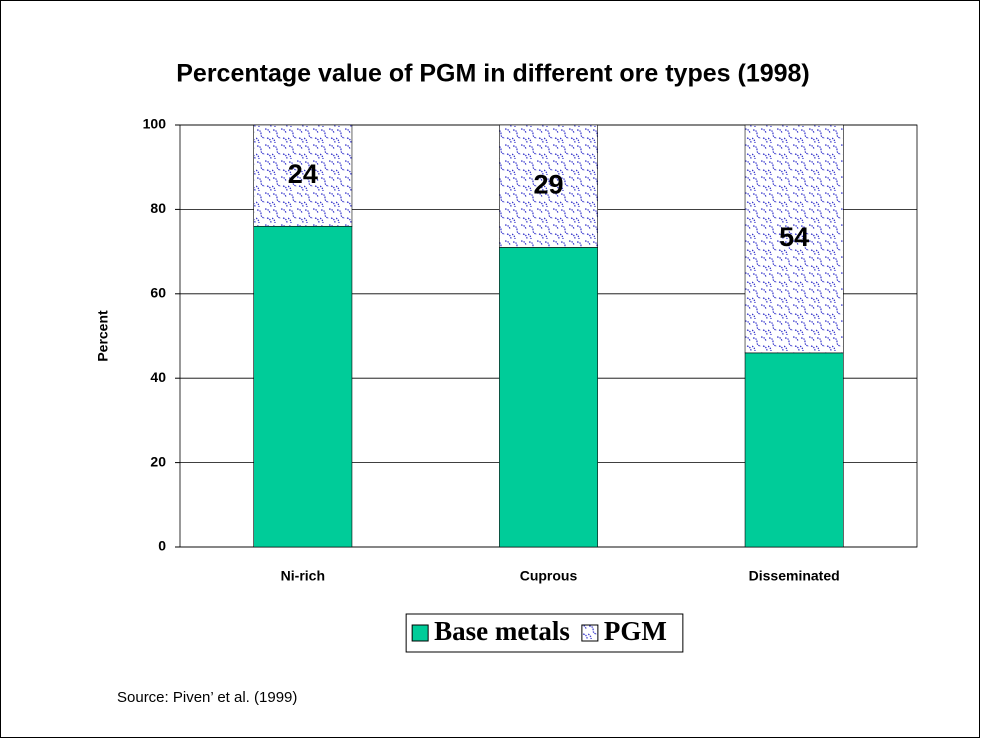 This screenshot has width=981, height=738. Describe the element at coordinates (158, 461) in the screenshot. I see `y-tick-label: 20` at that location.